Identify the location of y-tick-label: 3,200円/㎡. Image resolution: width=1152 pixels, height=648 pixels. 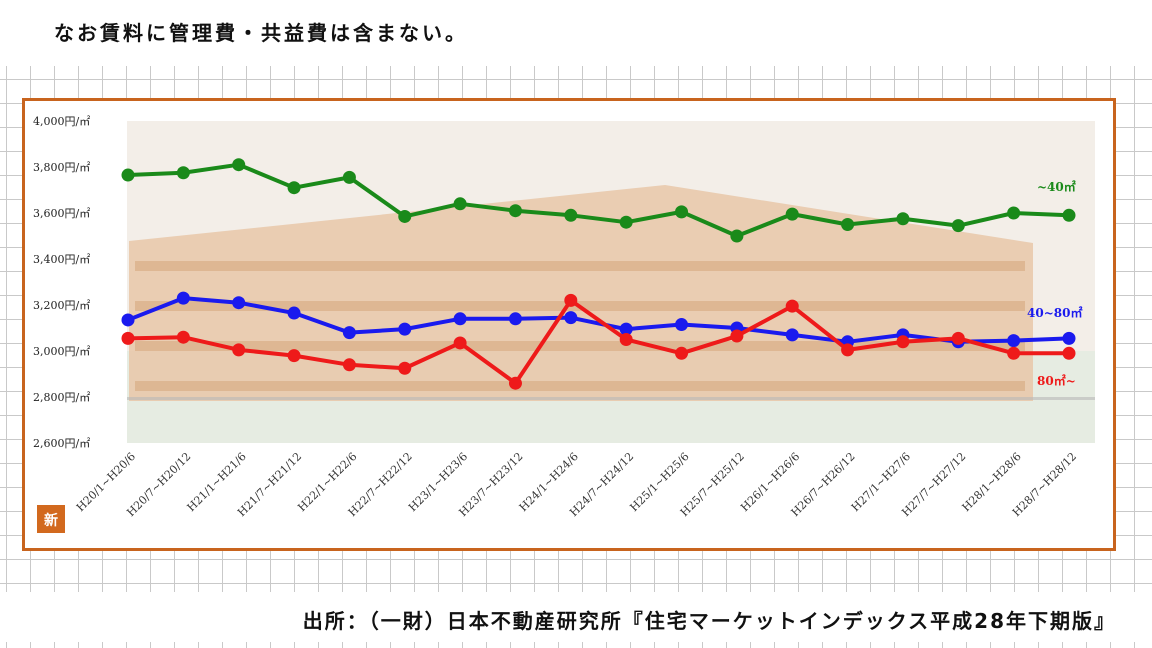
(61, 305).